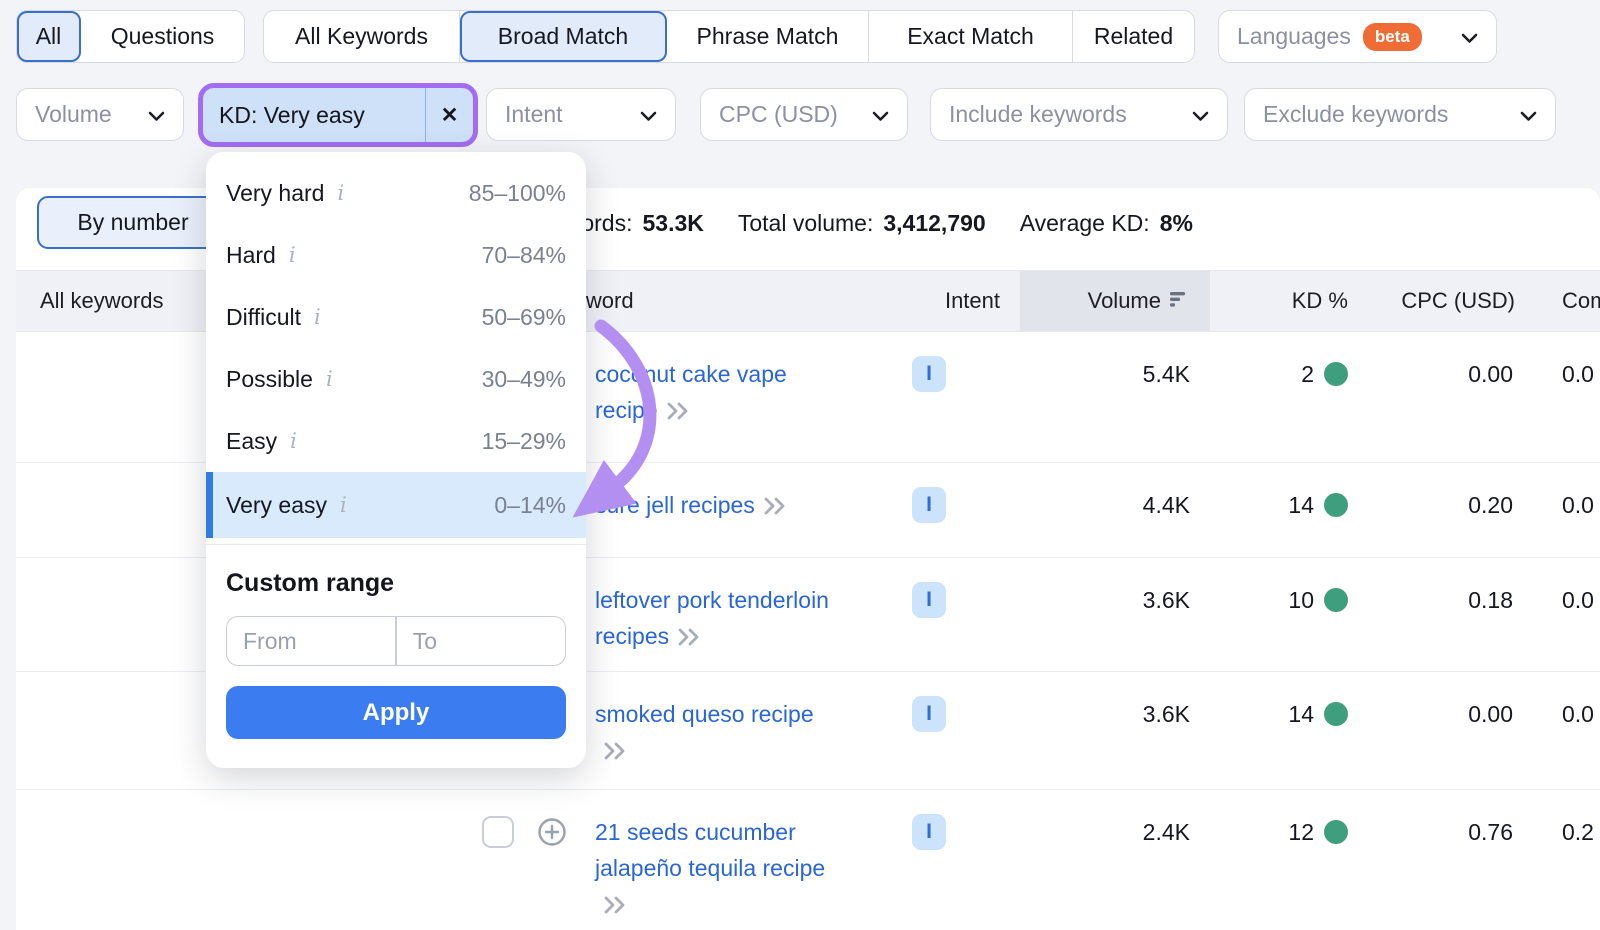 The image size is (1600, 930). I want to click on kd-option-label: Very hard, so click(275, 192).